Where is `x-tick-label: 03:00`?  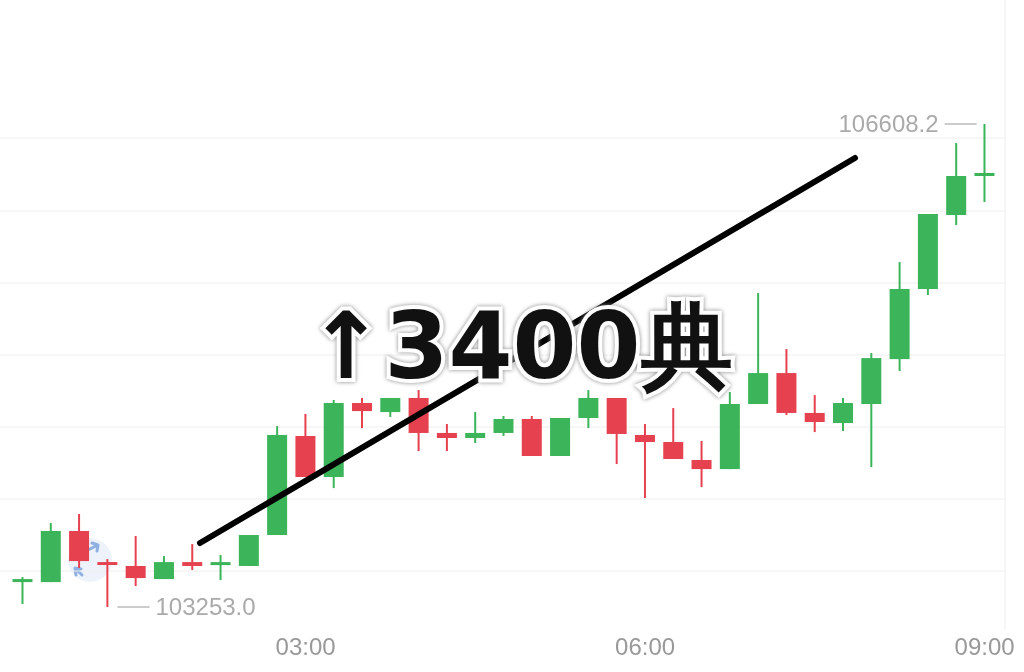
x-tick-label: 03:00 is located at coordinates (305, 647).